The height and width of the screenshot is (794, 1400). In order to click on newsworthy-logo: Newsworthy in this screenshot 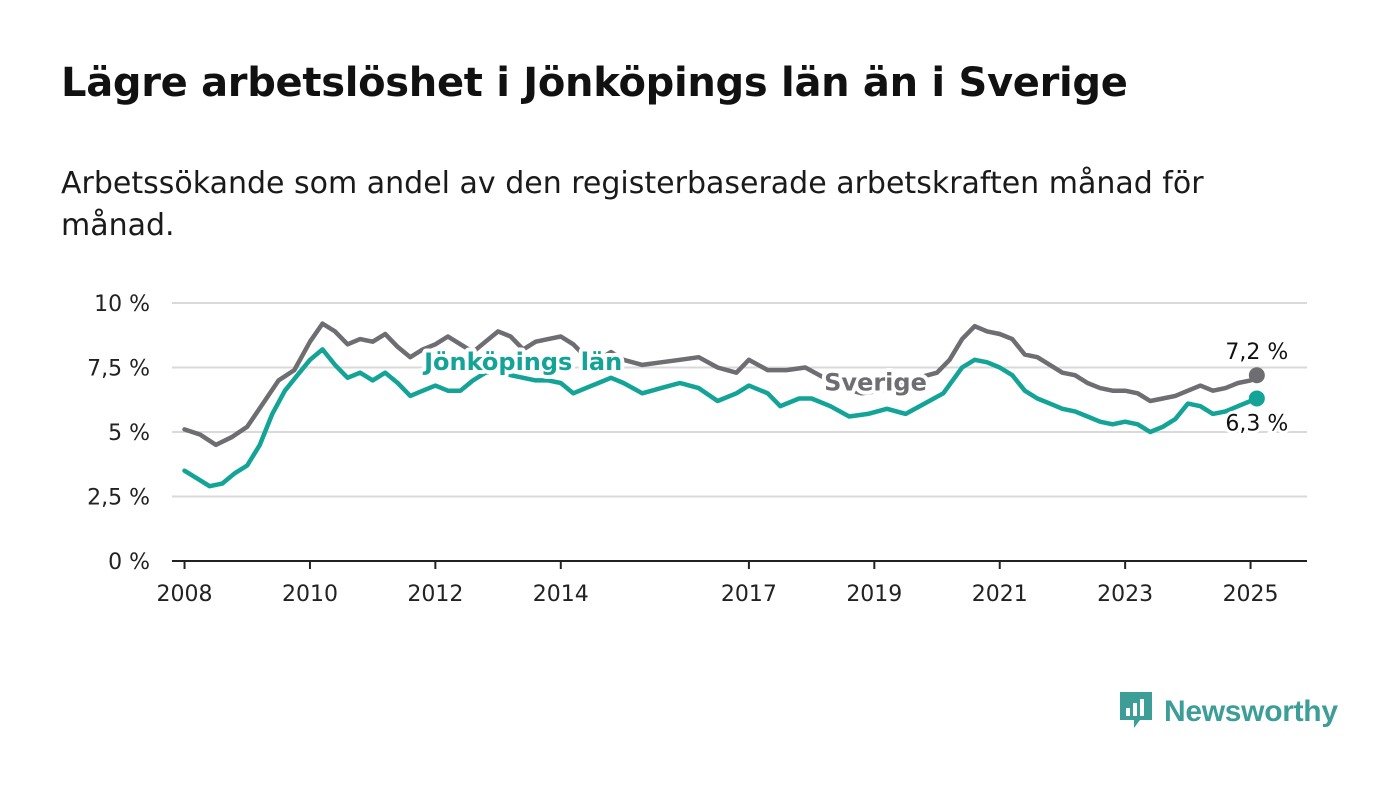, I will do `click(1228, 712)`.